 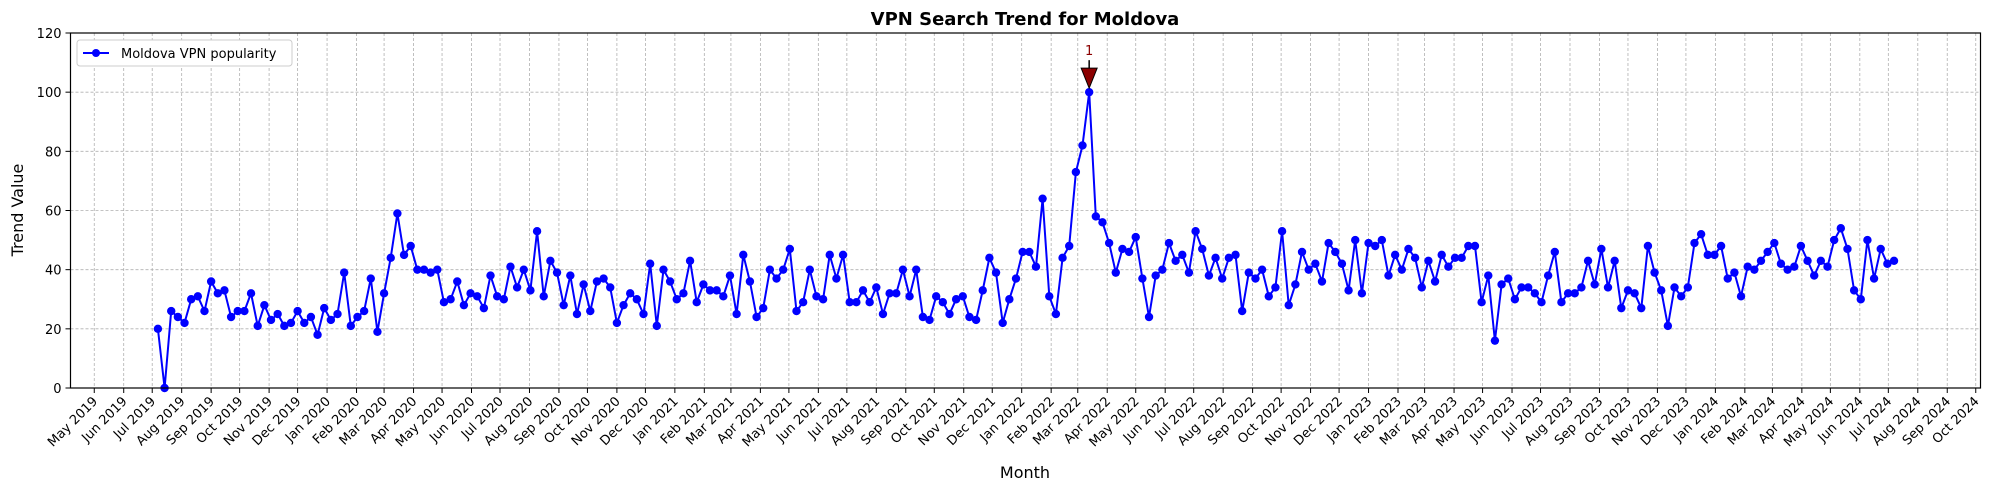 I want to click on y-axis-ticks: 0 20 40 60 80 100 120, so click(x=54, y=212).